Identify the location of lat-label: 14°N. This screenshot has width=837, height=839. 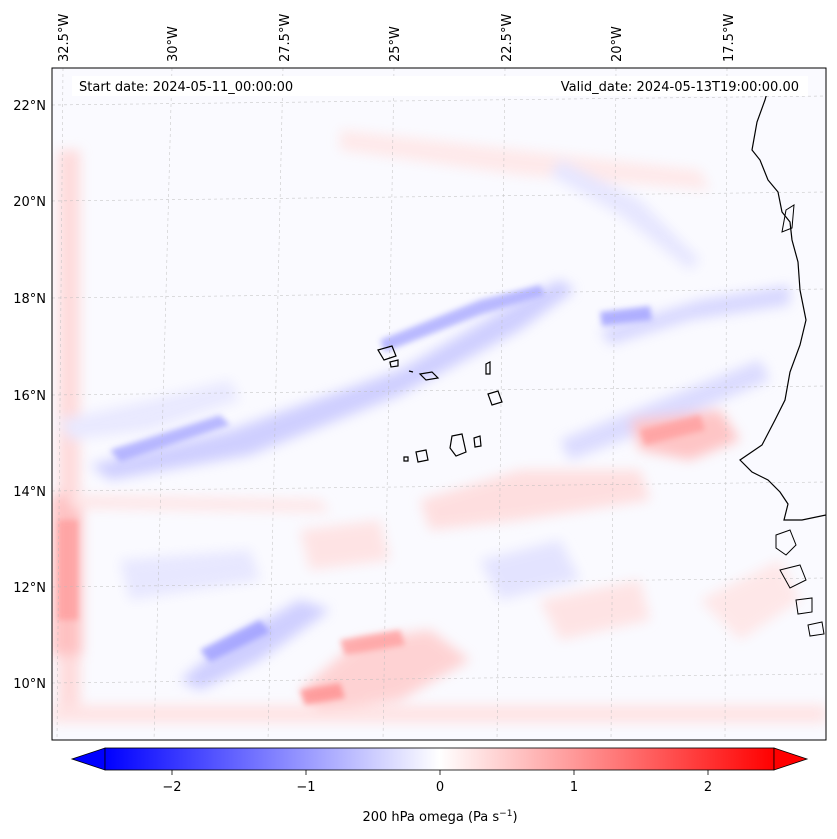
(29, 492).